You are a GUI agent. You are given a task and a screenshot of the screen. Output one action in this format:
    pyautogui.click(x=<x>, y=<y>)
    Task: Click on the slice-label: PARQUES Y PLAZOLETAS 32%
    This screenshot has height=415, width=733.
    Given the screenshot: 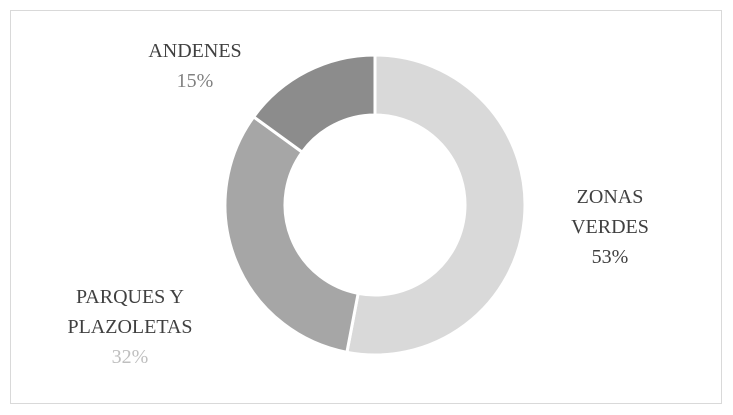 What is the action you would take?
    pyautogui.click(x=130, y=327)
    